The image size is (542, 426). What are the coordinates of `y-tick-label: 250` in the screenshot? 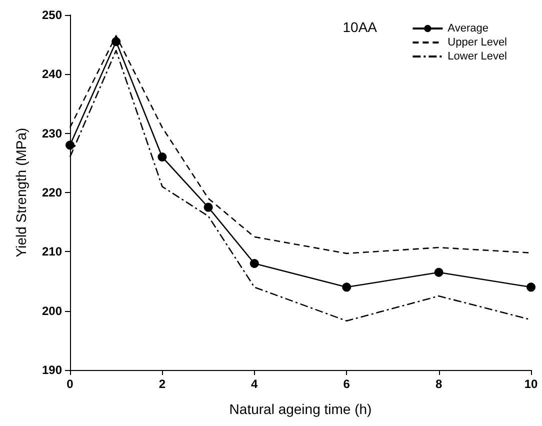 It's located at (52, 15).